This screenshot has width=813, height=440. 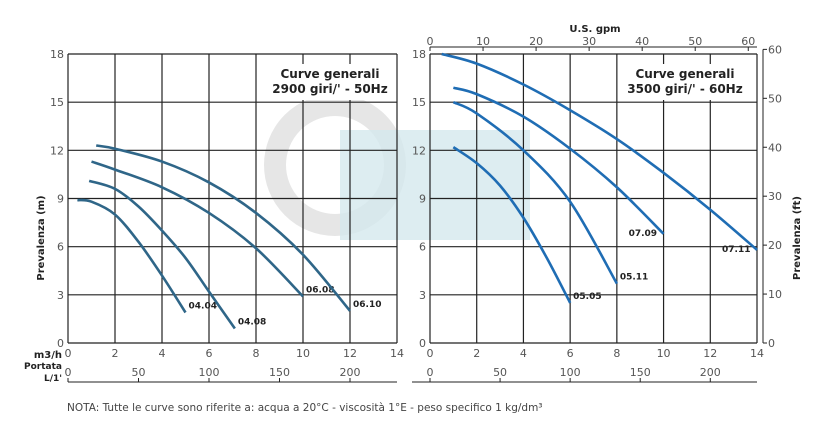 I want to click on curve-label: 04.04, so click(x=203, y=306).